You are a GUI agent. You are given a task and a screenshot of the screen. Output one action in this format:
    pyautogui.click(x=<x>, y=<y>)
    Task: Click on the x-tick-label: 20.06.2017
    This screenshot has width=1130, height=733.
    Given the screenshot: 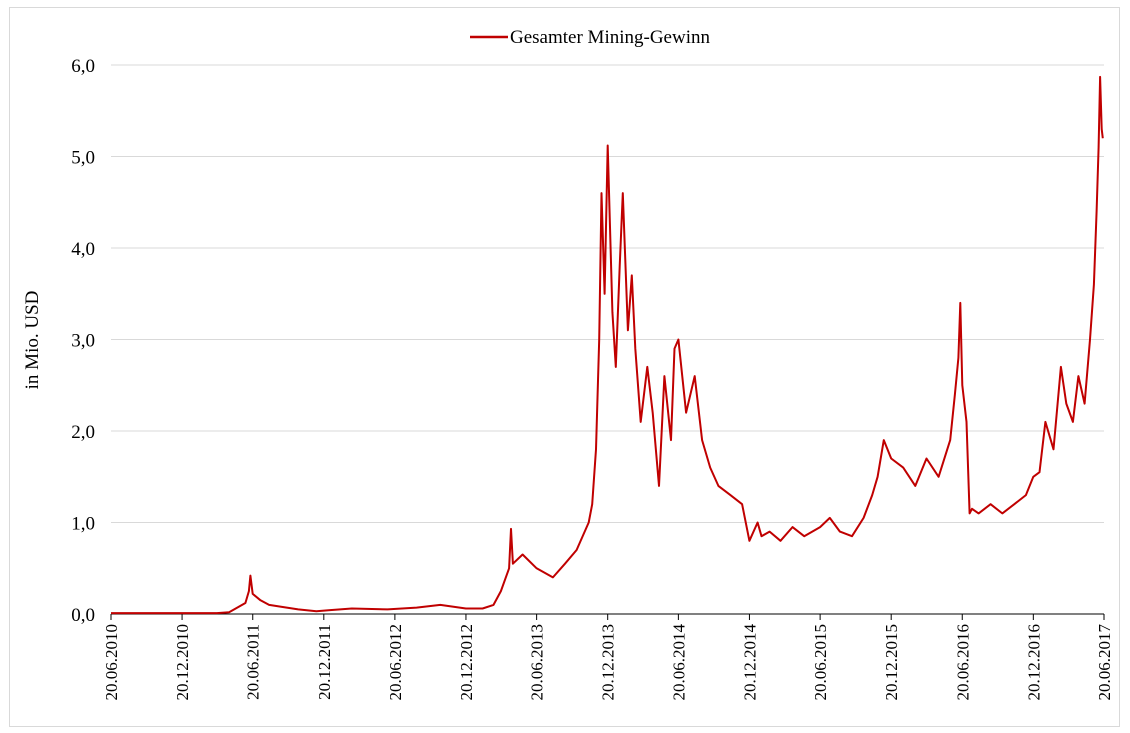 What is the action you would take?
    pyautogui.click(x=1104, y=662)
    